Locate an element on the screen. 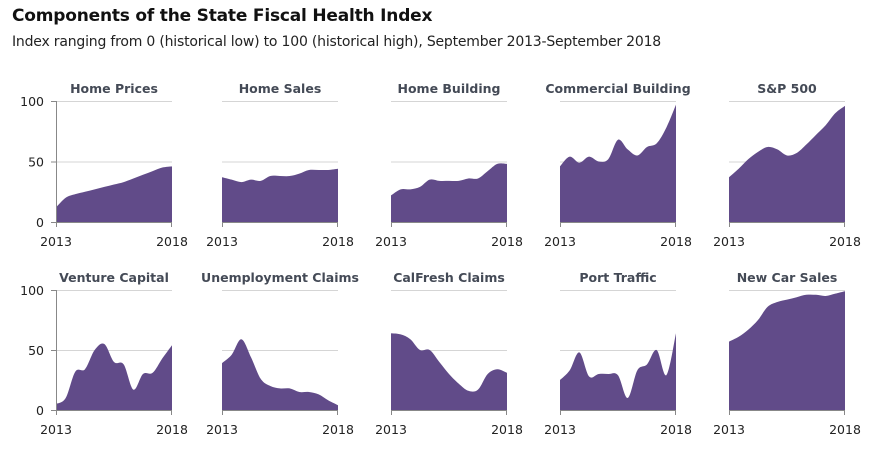  area-new-car-sales is located at coordinates (787, 350).